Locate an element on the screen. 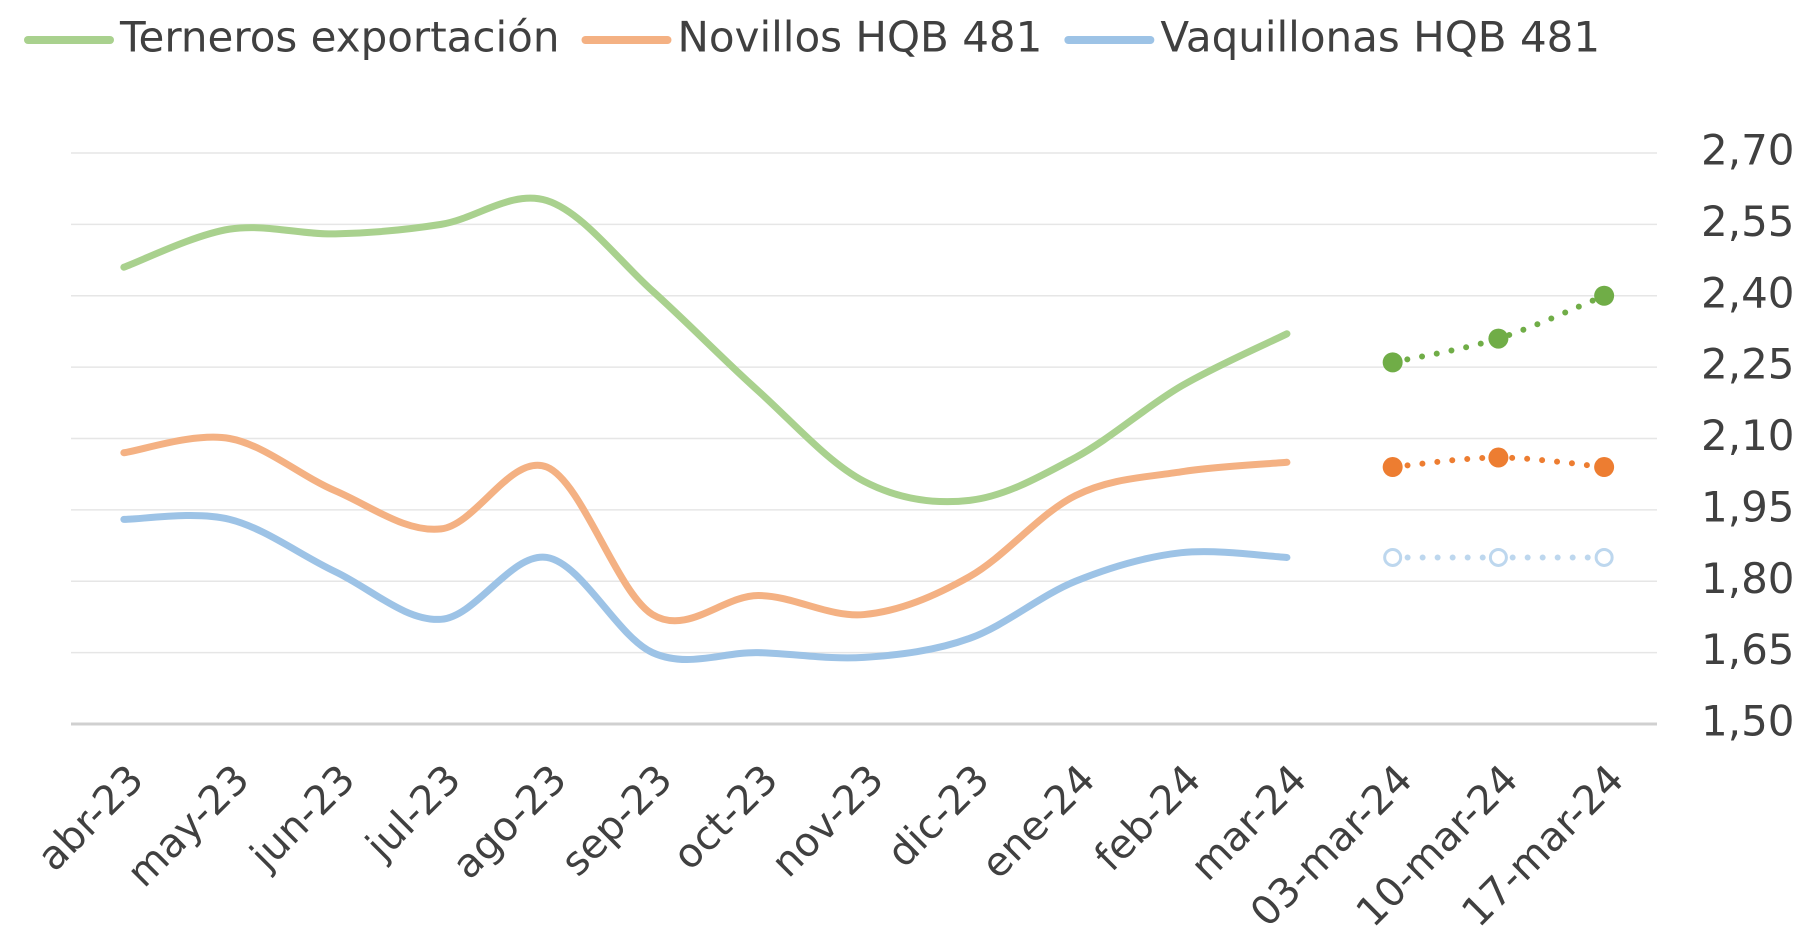 Image resolution: width=1802 pixels, height=932 pixels. y-tick-label: 2,40 is located at coordinates (1748, 292).